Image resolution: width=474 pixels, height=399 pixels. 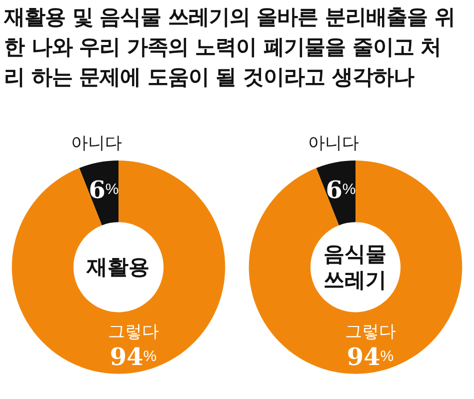 I want to click on text: 재활용, so click(x=118, y=267).